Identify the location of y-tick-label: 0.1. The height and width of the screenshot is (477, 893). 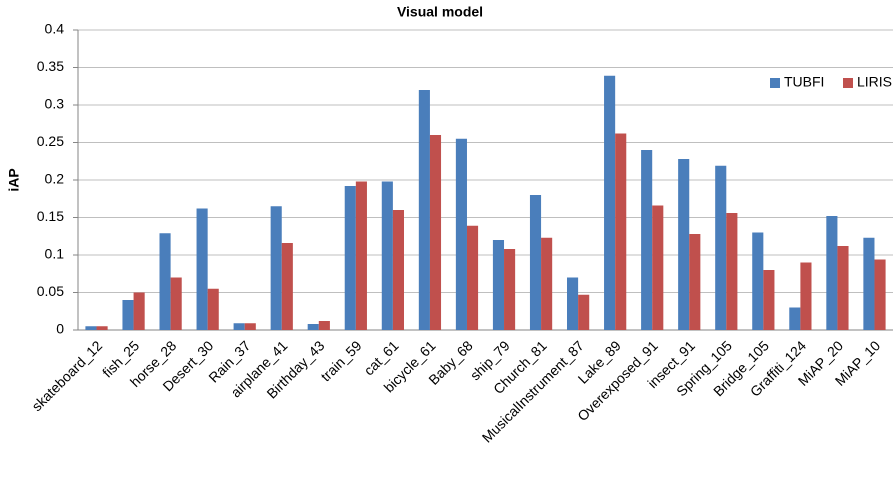
(55, 254).